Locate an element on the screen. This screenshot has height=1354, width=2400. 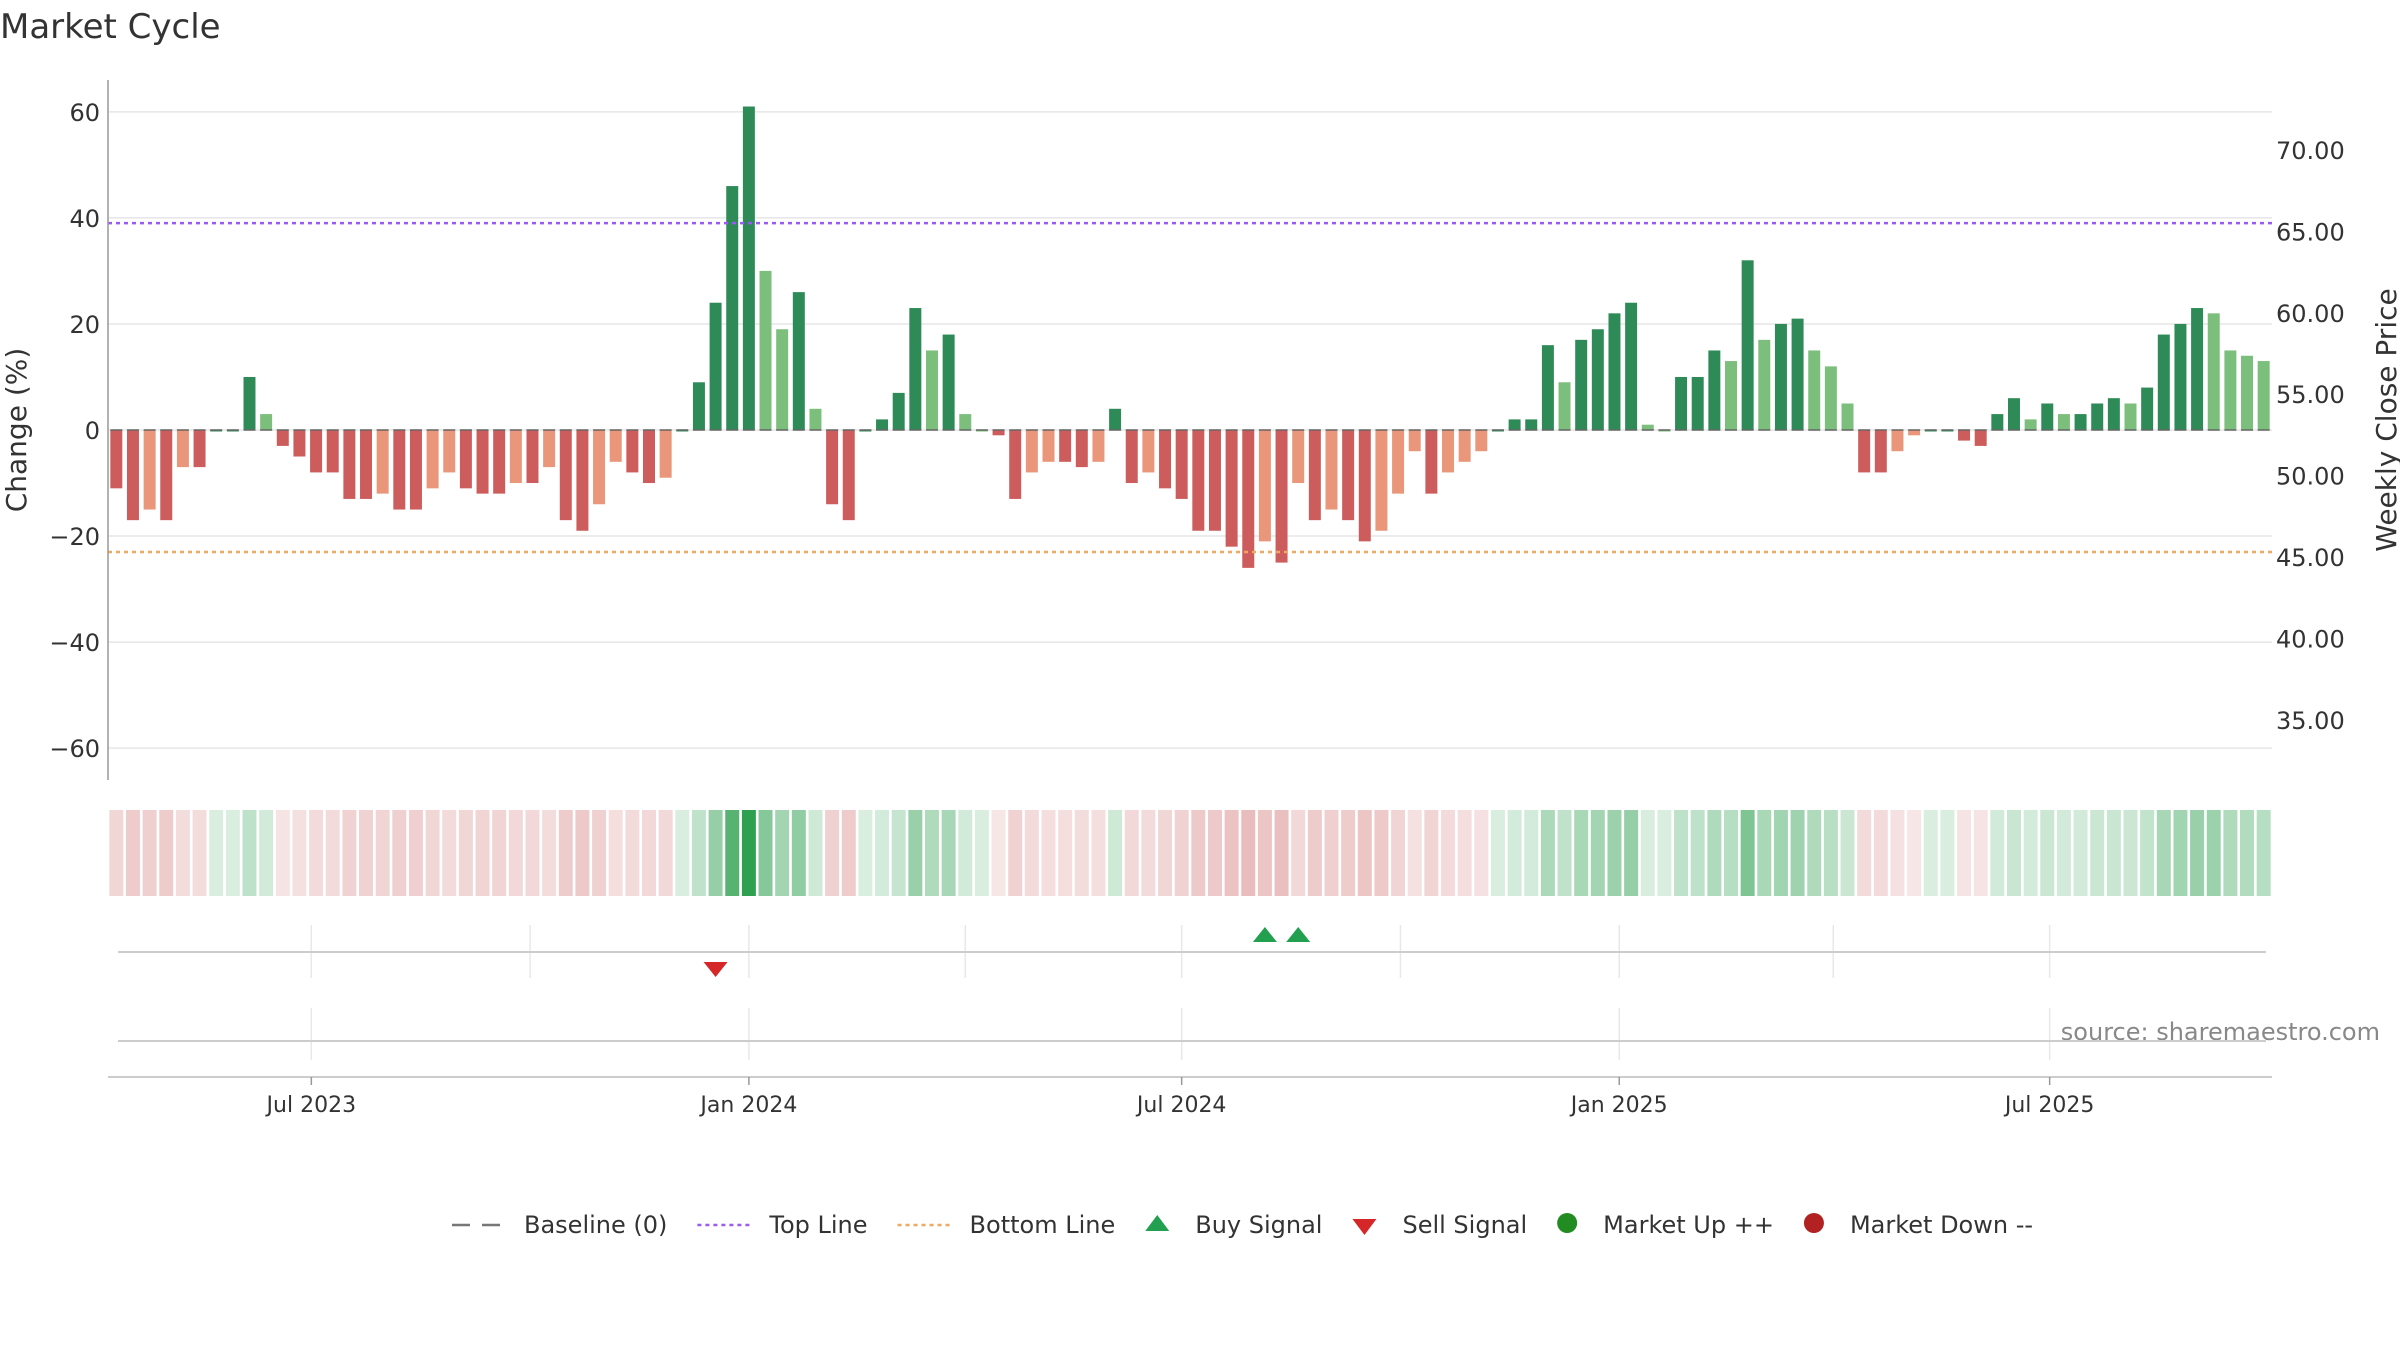
y2-tick-label: 60.00 is located at coordinates (2310, 314).